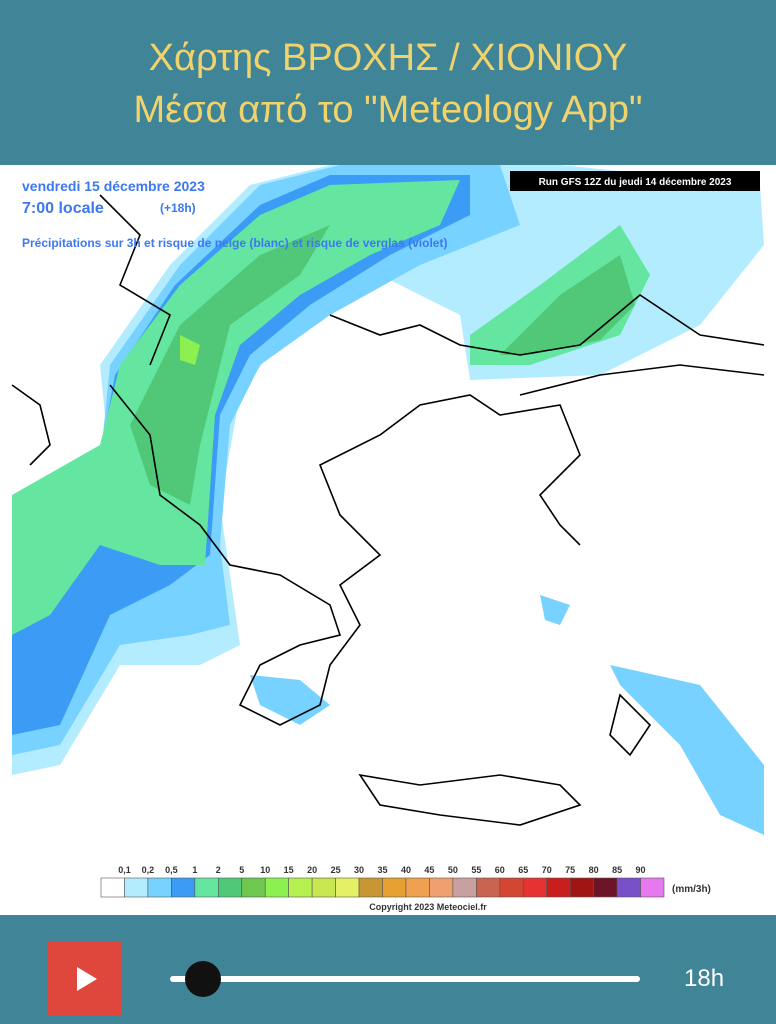  I want to click on map-time: 7:00 locale, so click(63, 208).